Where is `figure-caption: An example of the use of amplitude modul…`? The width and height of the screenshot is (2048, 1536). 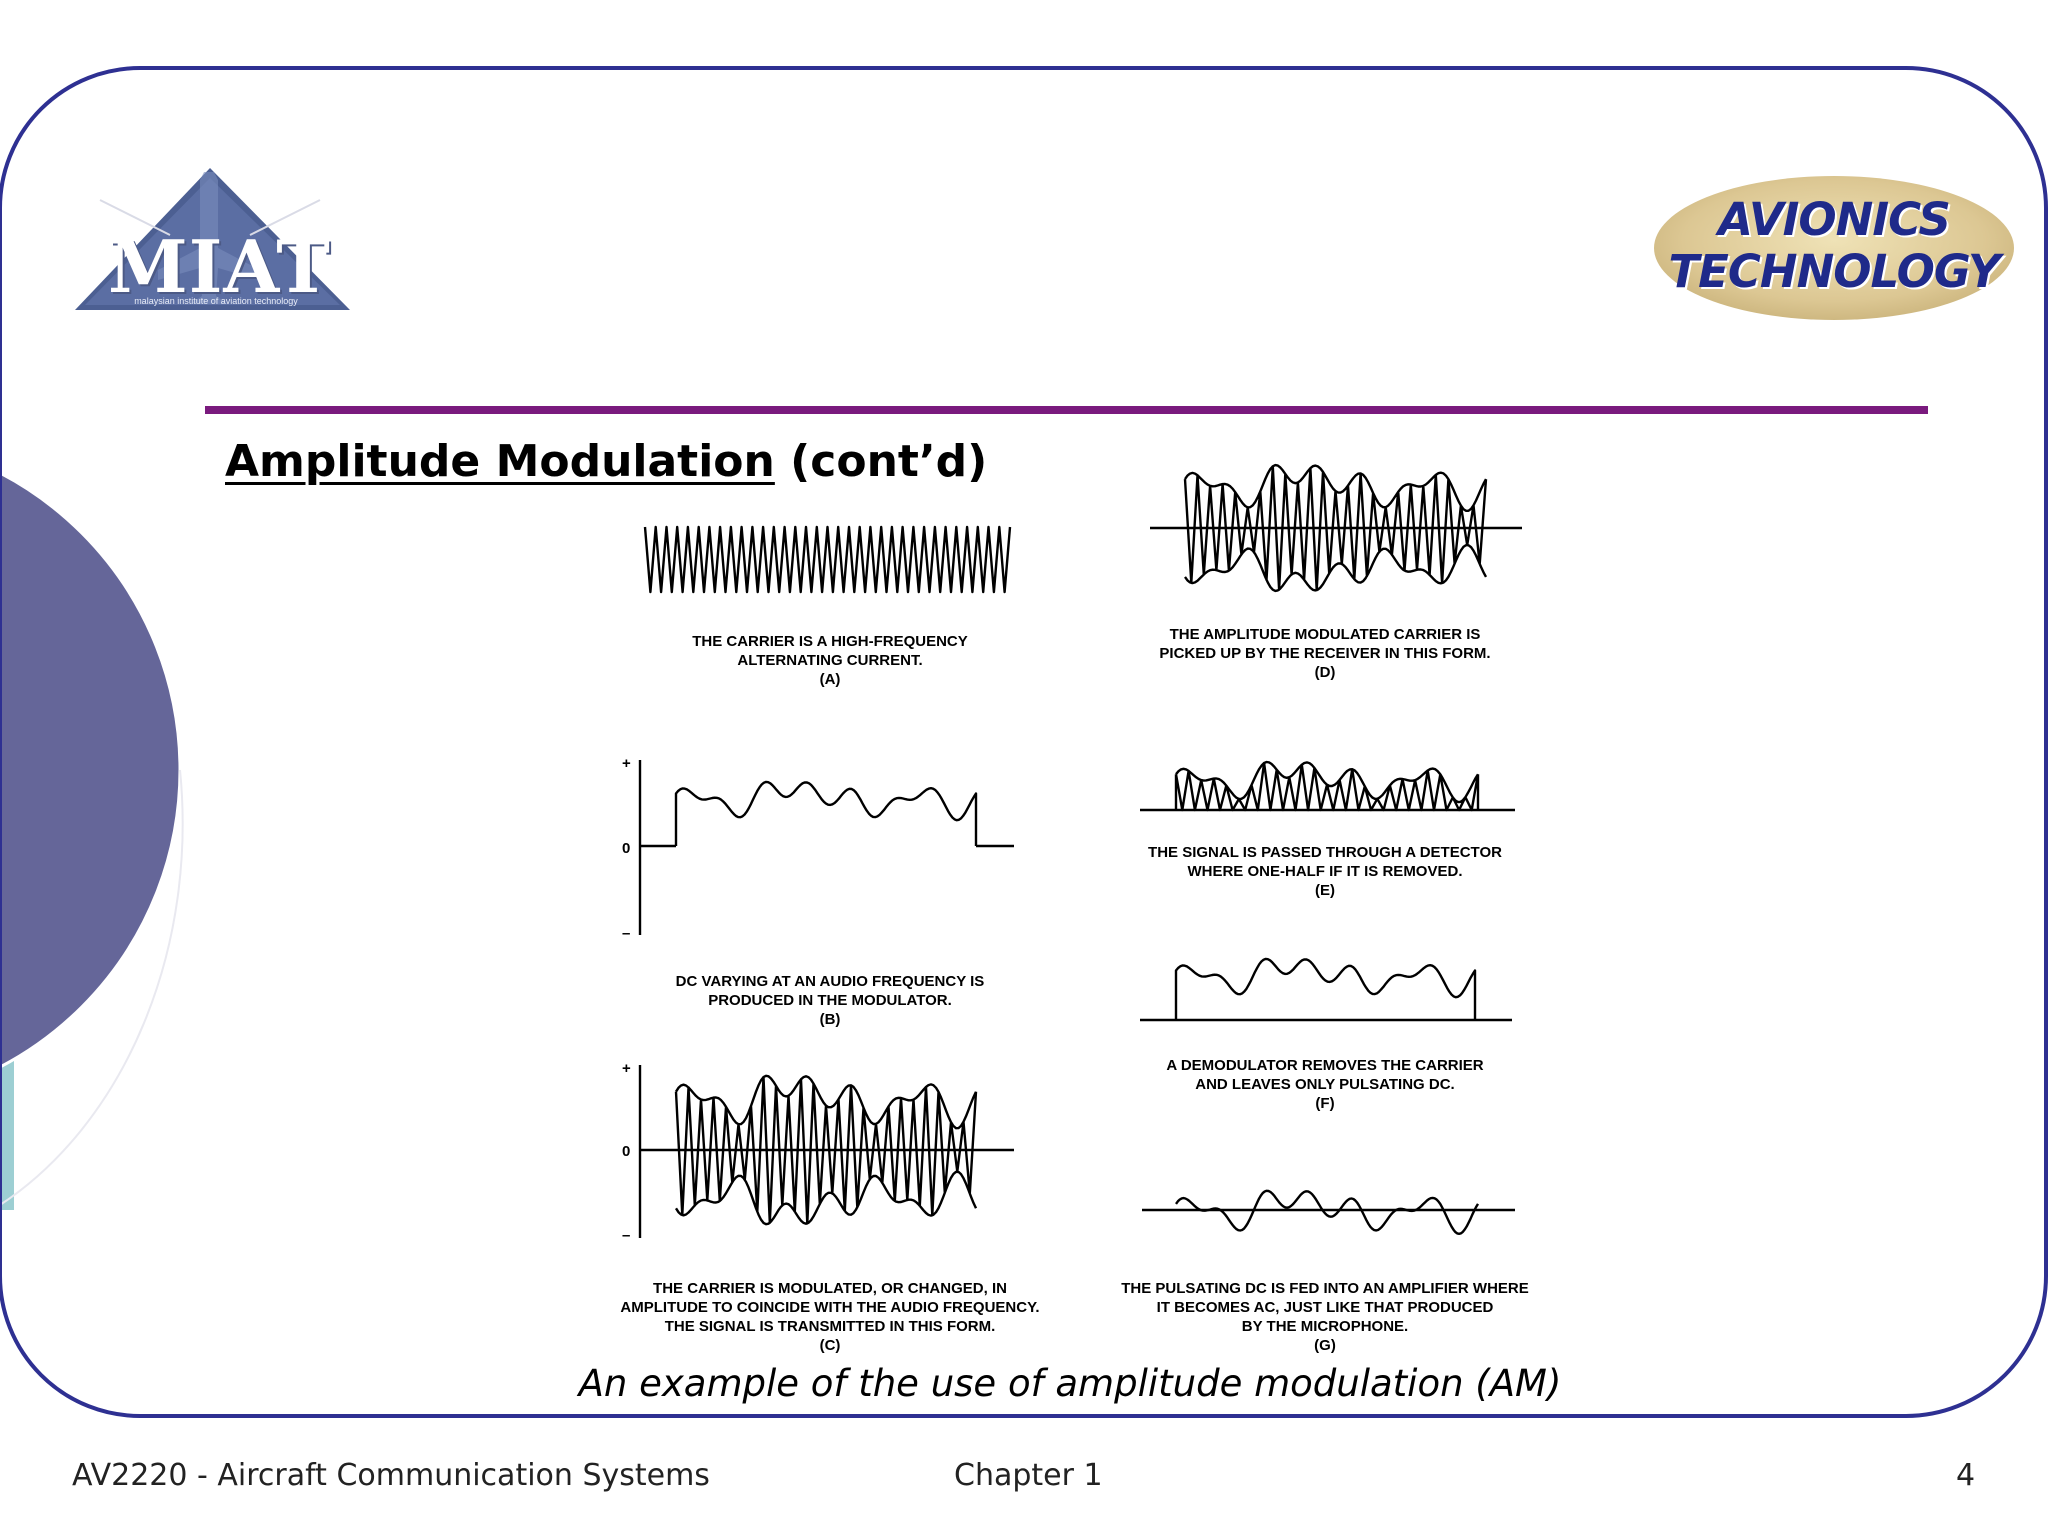 figure-caption: An example of the use of amplitude modul… is located at coordinates (1070, 1383).